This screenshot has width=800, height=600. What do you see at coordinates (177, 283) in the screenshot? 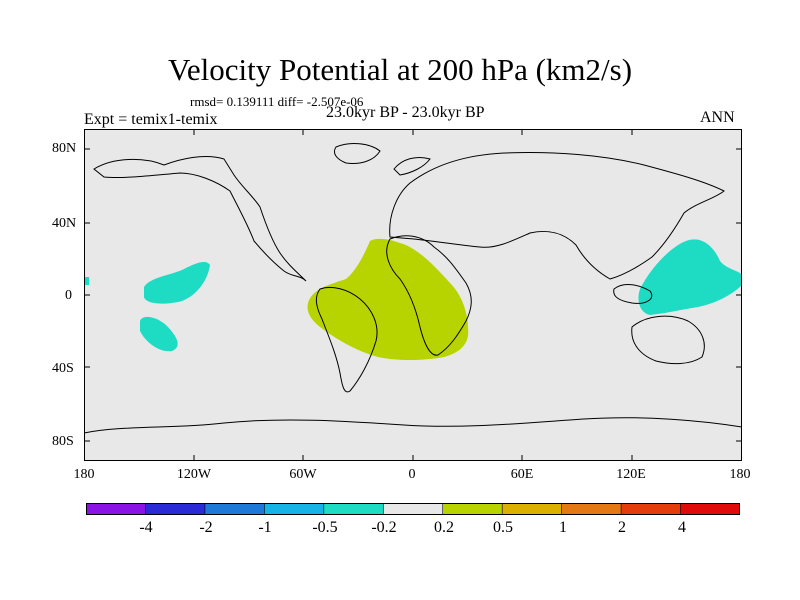
I see `negative-region-east-pacific` at bounding box center [177, 283].